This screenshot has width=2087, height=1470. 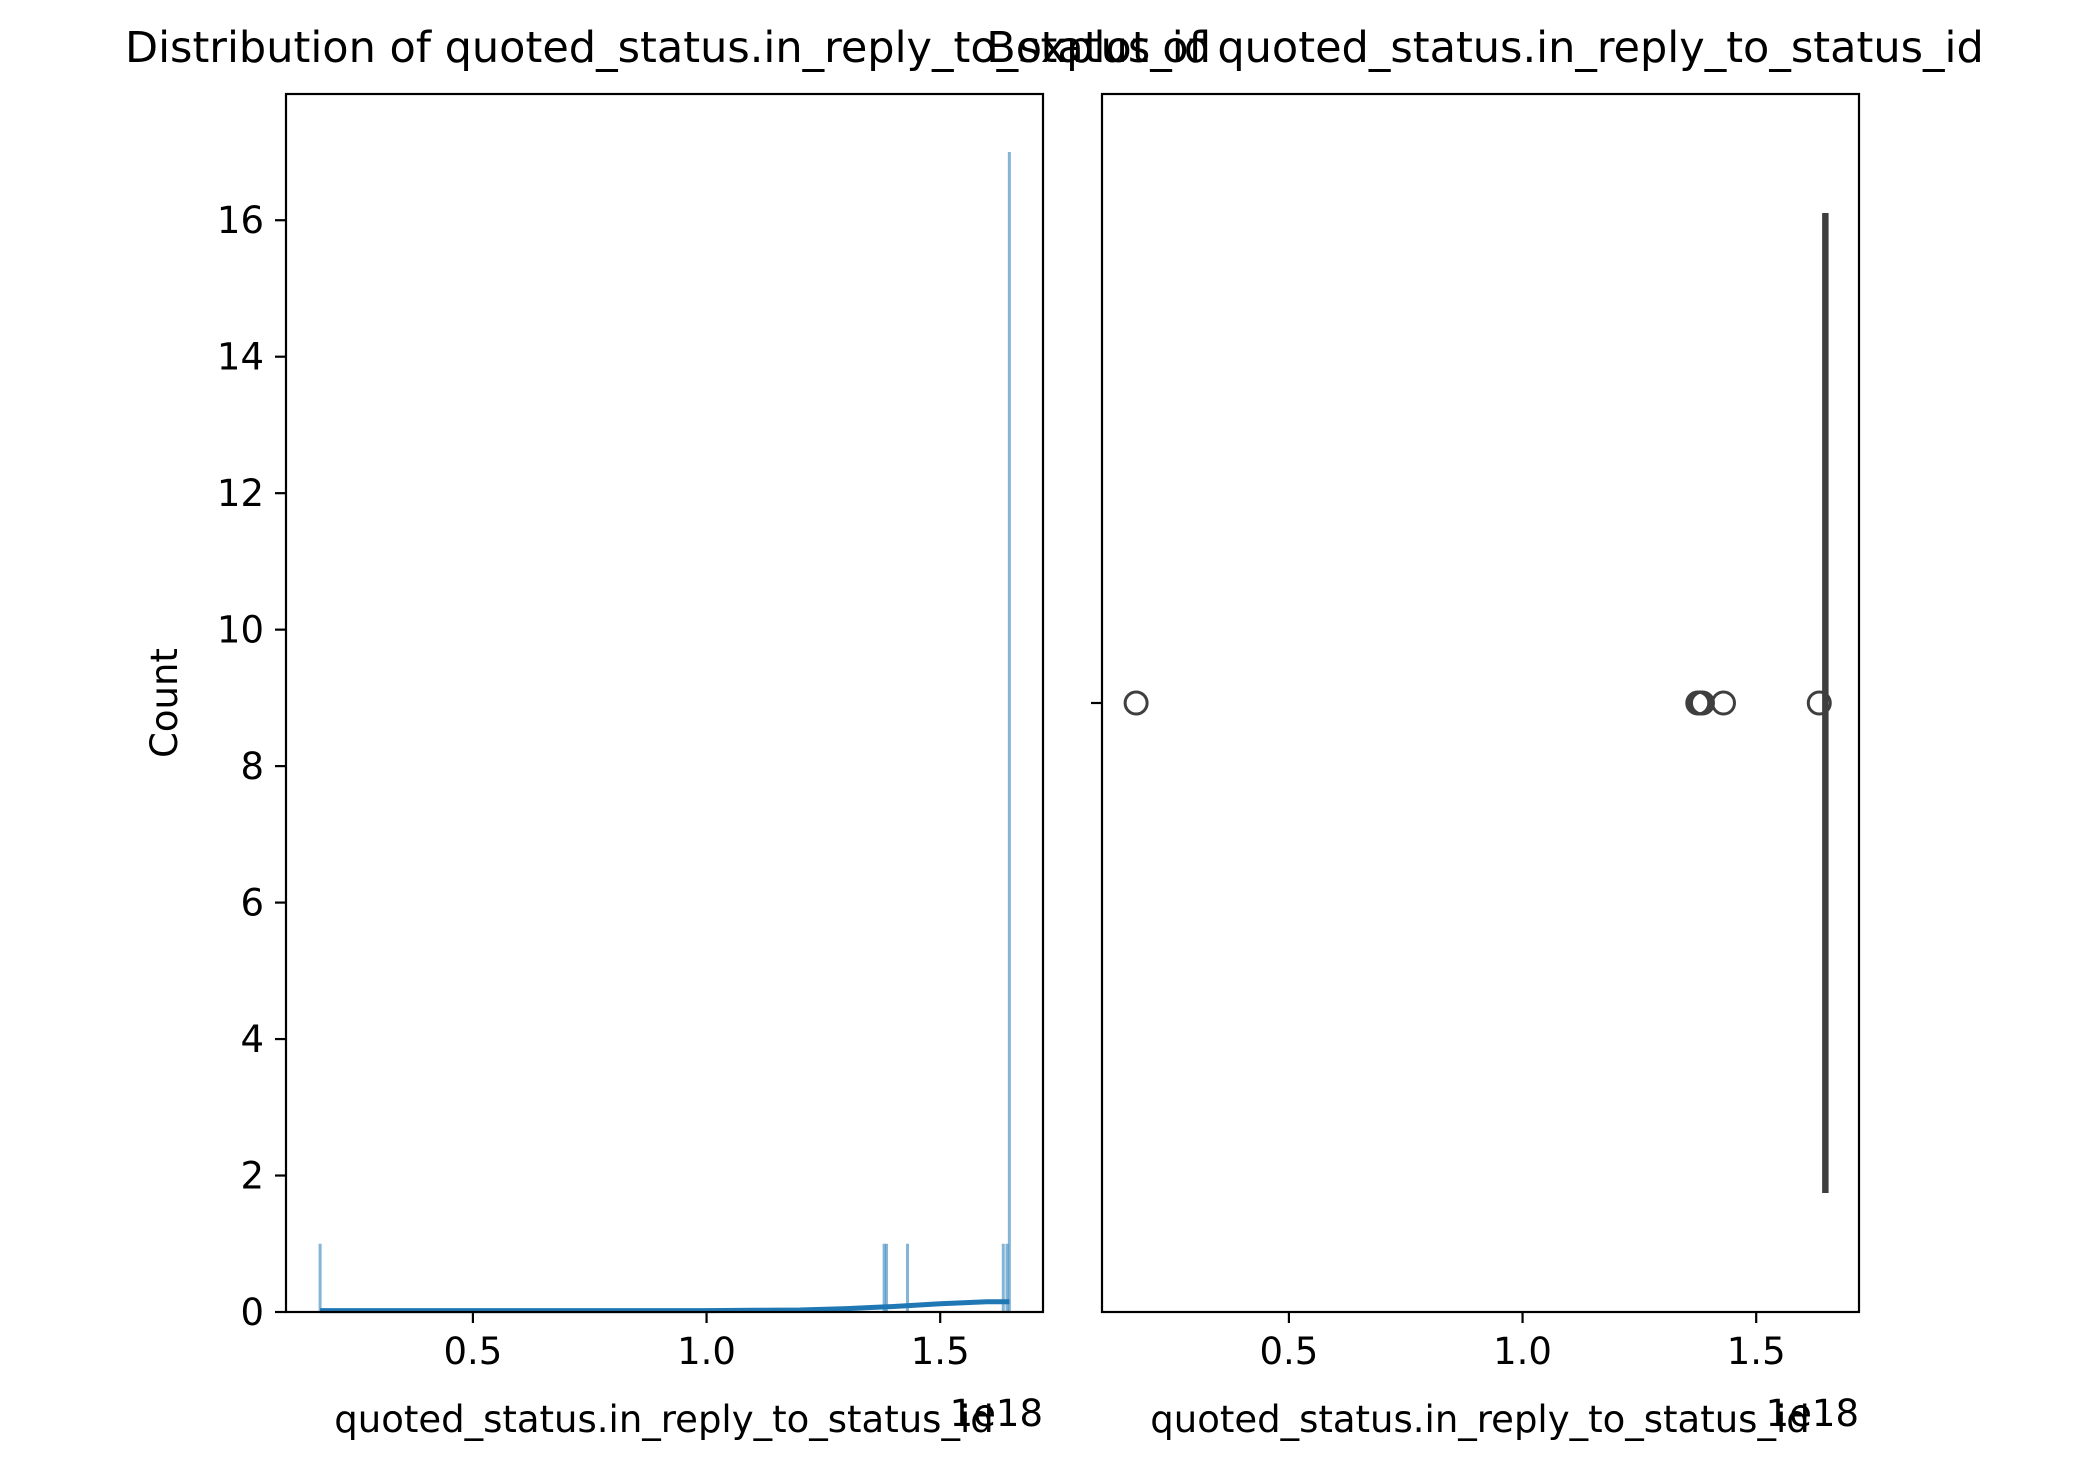 I want to click on histogram-y-tick-label: 16, so click(x=240, y=220).